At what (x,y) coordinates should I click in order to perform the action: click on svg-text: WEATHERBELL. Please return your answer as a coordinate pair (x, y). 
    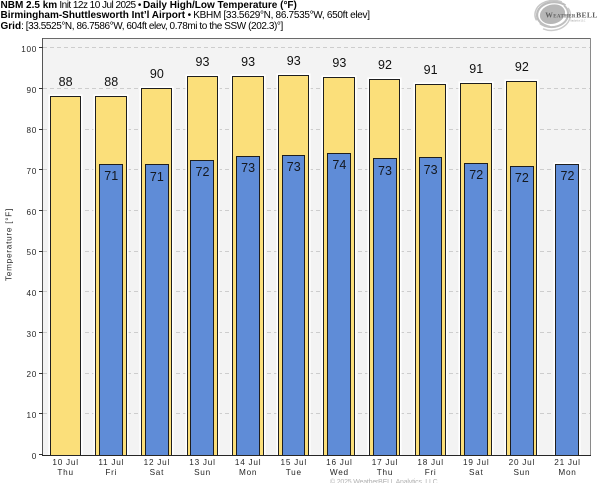
    Looking at the image, I should click on (571, 15).